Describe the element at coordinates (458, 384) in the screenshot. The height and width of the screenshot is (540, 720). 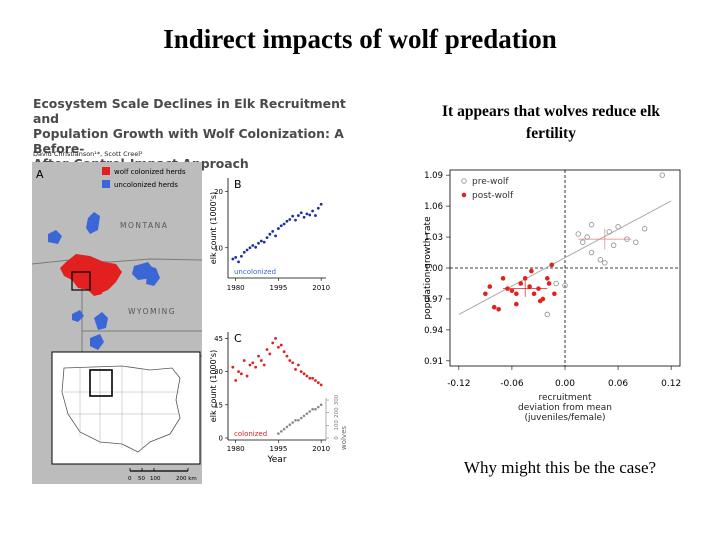
I see `x-tick-label-d: -0.12` at that location.